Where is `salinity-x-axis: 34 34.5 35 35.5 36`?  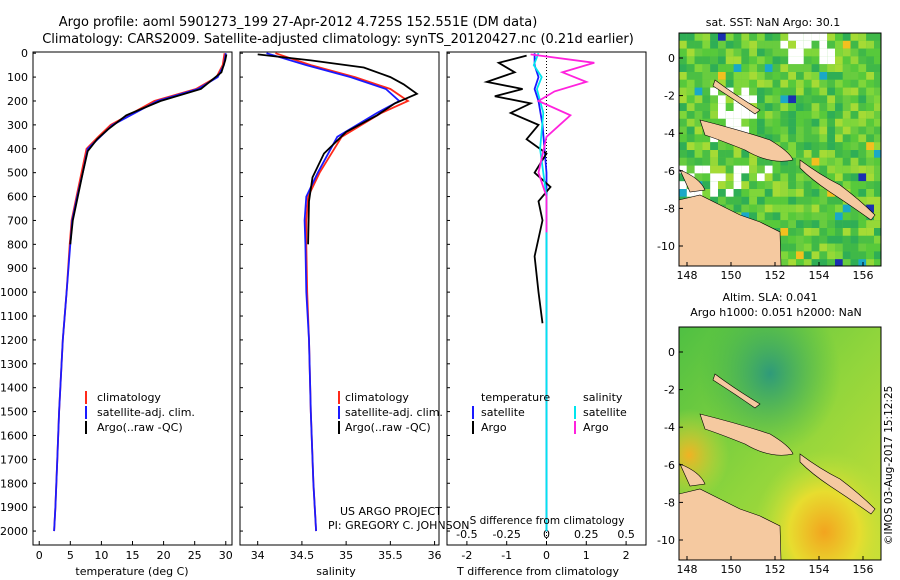 salinity-x-axis: 34 34.5 35 35.5 36 is located at coordinates (346, 551).